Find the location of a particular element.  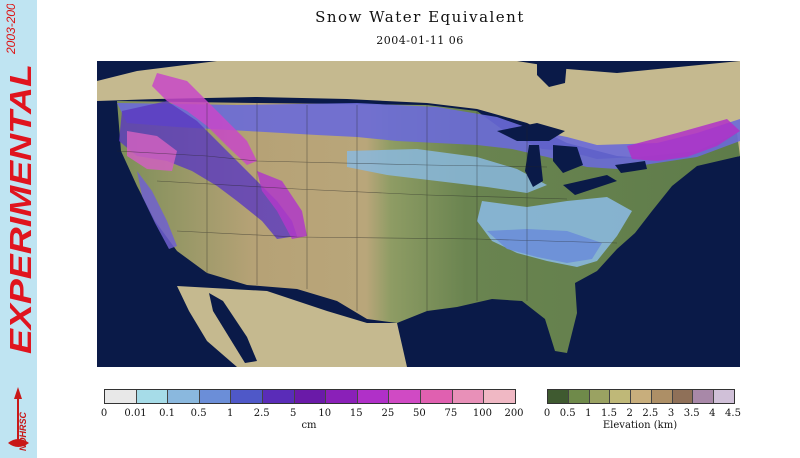

swe-tick-label: 10 is located at coordinates (325, 413).